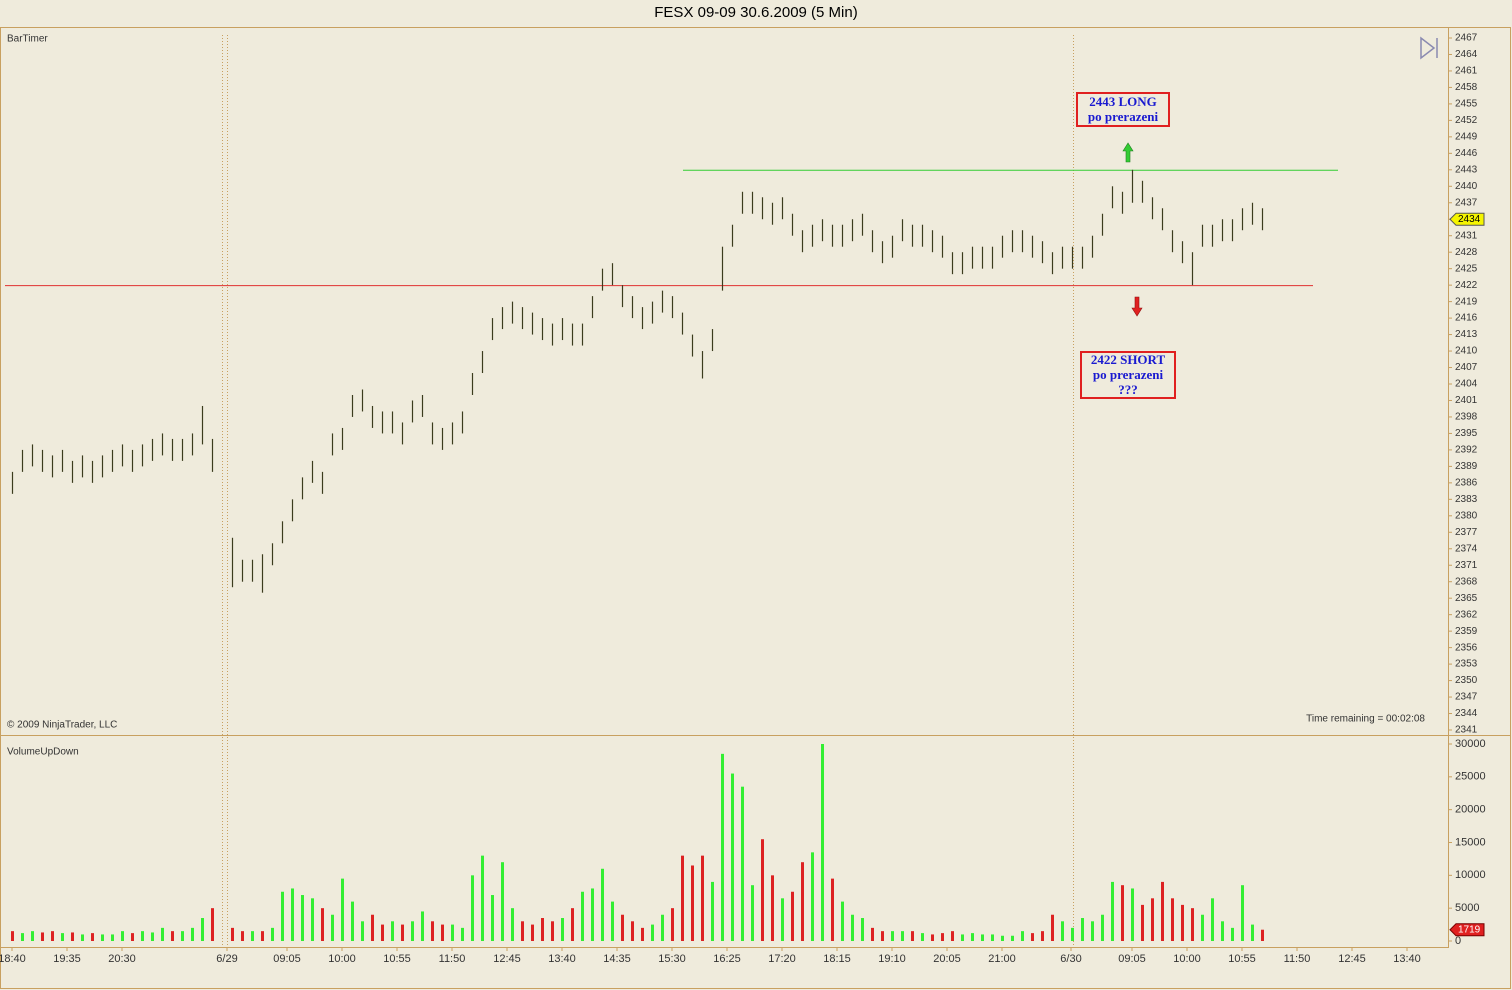  I want to click on y-tick-label: 0, so click(1458, 941).